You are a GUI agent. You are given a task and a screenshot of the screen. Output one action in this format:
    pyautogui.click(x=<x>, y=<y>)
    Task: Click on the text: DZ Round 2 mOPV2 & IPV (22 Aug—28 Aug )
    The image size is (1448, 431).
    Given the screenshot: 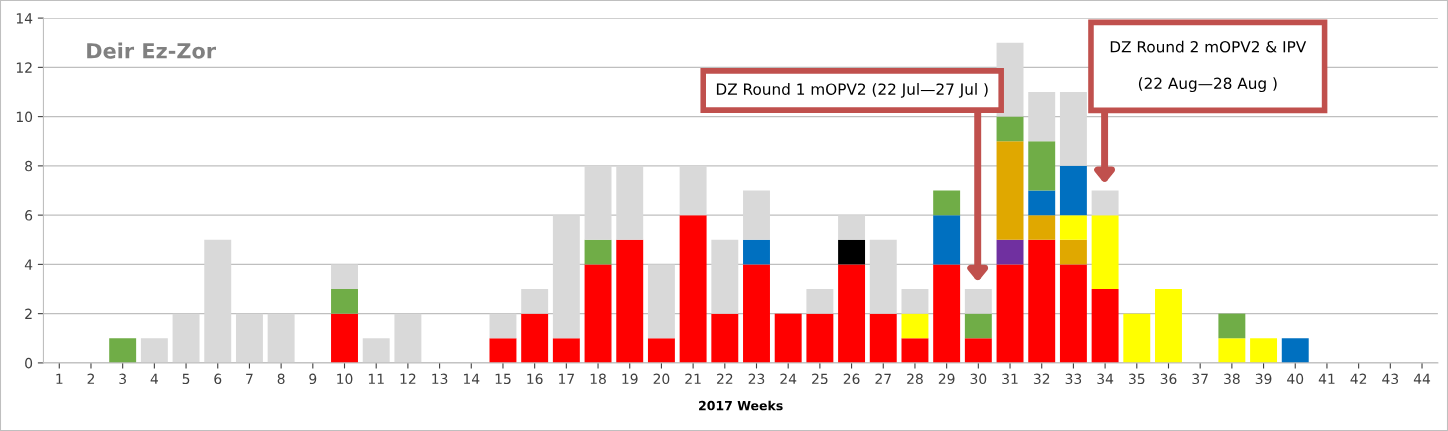 What is the action you would take?
    pyautogui.click(x=1208, y=66)
    